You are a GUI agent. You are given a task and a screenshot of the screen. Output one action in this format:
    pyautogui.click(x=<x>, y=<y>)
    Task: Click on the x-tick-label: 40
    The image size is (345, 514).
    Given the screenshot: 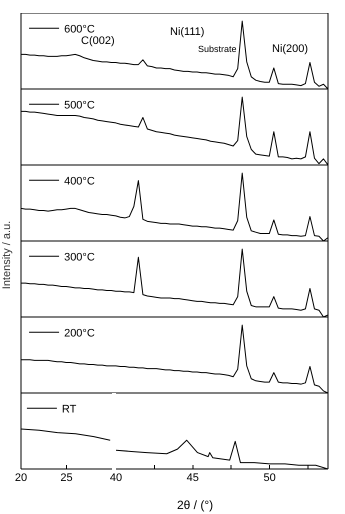 What is the action you would take?
    pyautogui.click(x=116, y=478)
    